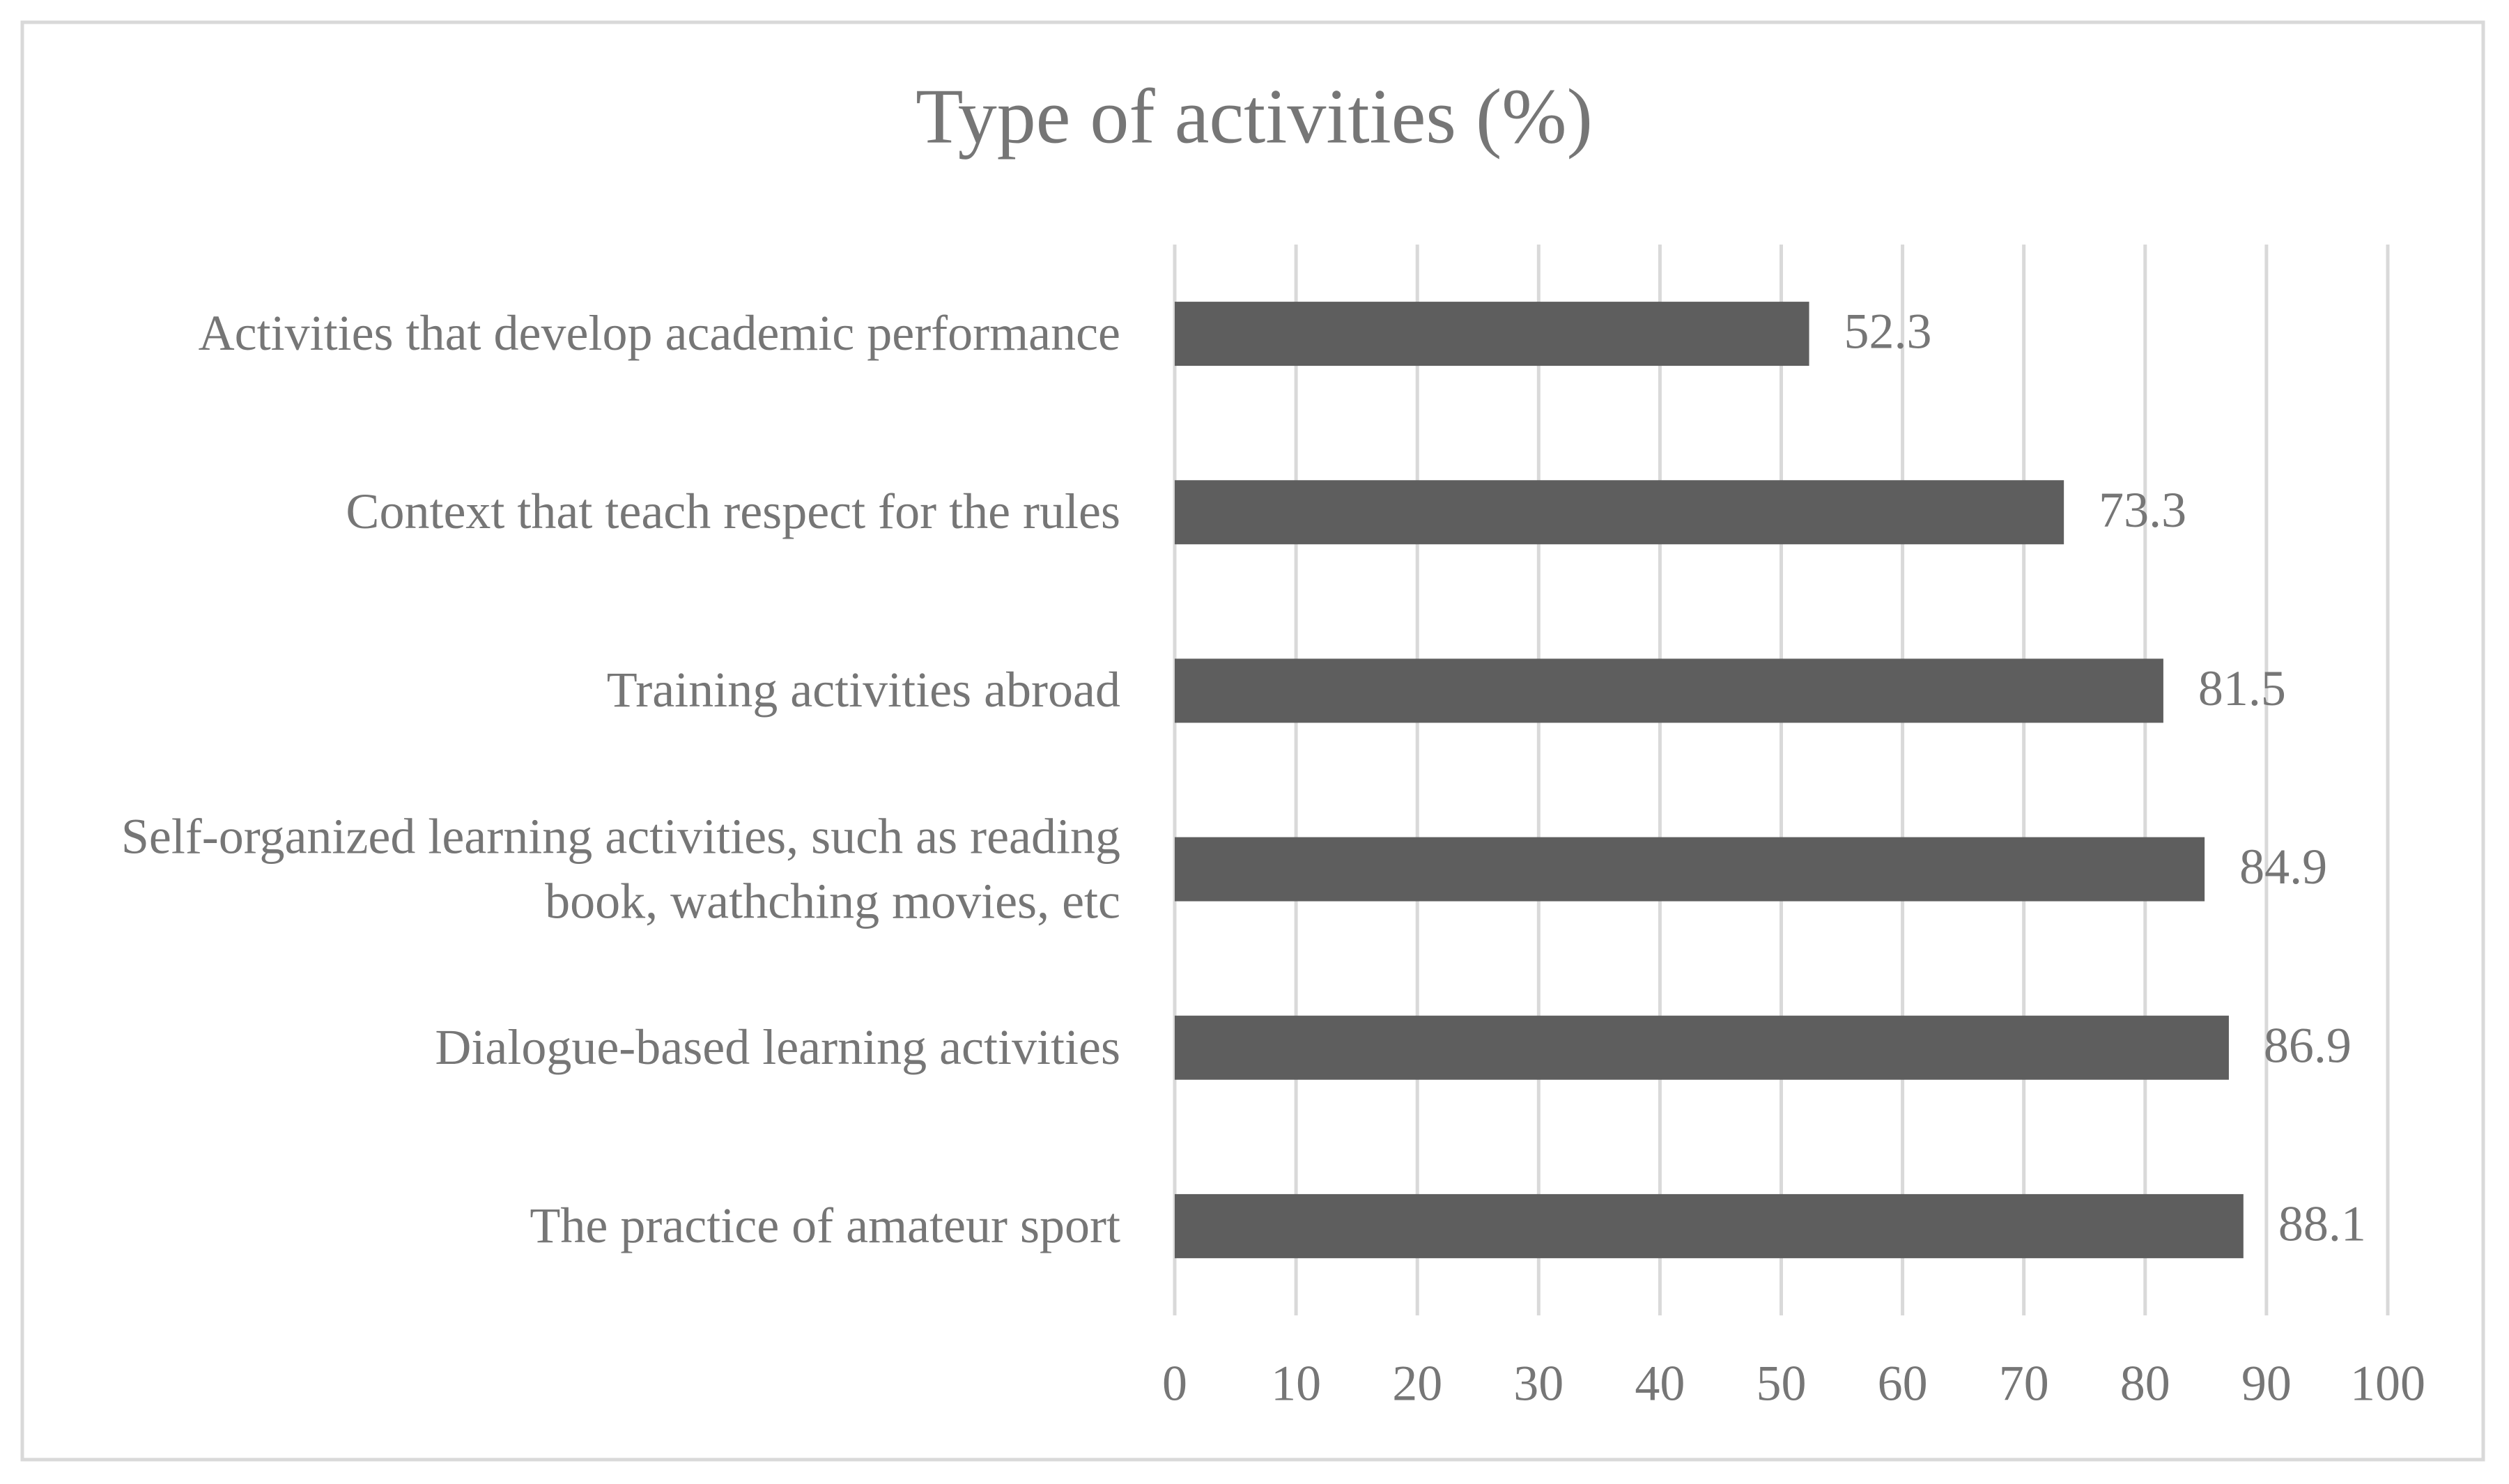 The image size is (2509, 1484). Describe the element at coordinates (2387, 1384) in the screenshot. I see `x-tick-label: 100` at that location.